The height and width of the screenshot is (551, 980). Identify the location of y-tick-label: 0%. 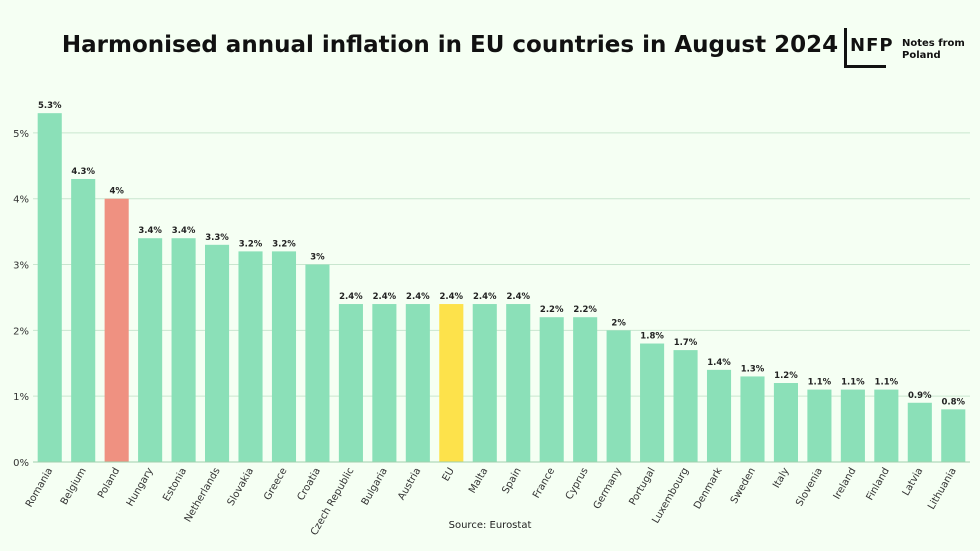
(21, 463).